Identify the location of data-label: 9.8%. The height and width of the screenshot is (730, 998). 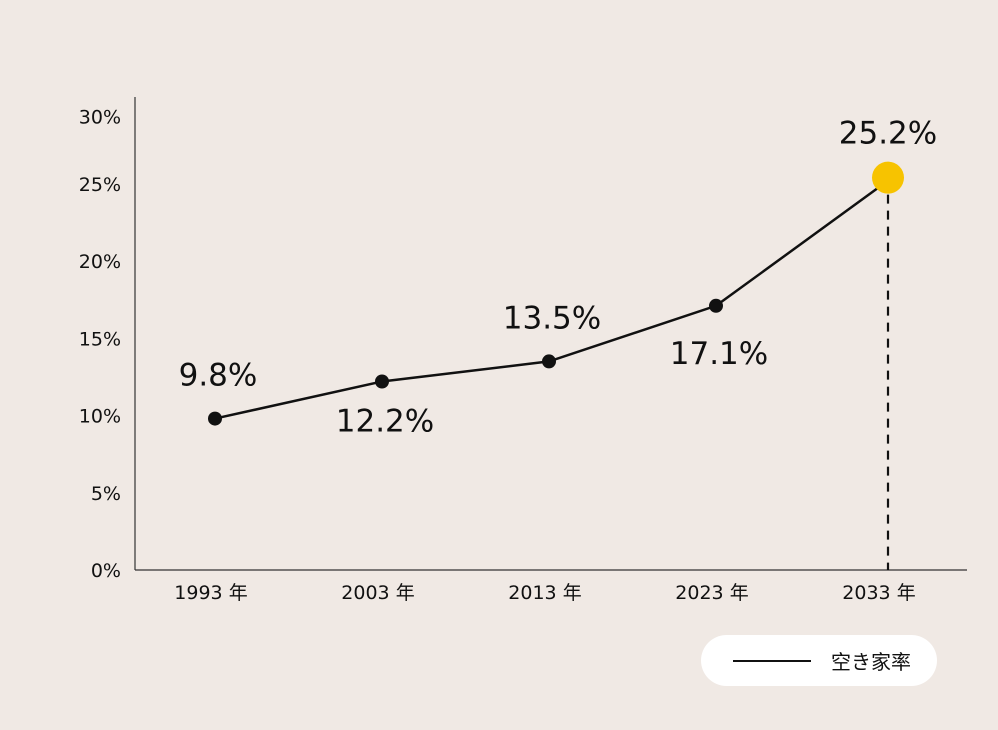
(218, 376).